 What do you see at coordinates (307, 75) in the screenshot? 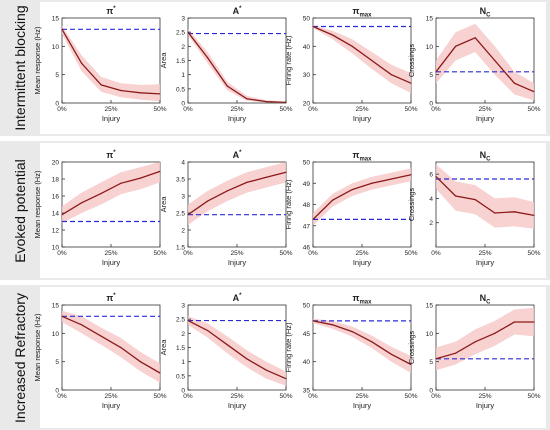
I see `y-tick-label: 30` at bounding box center [307, 75].